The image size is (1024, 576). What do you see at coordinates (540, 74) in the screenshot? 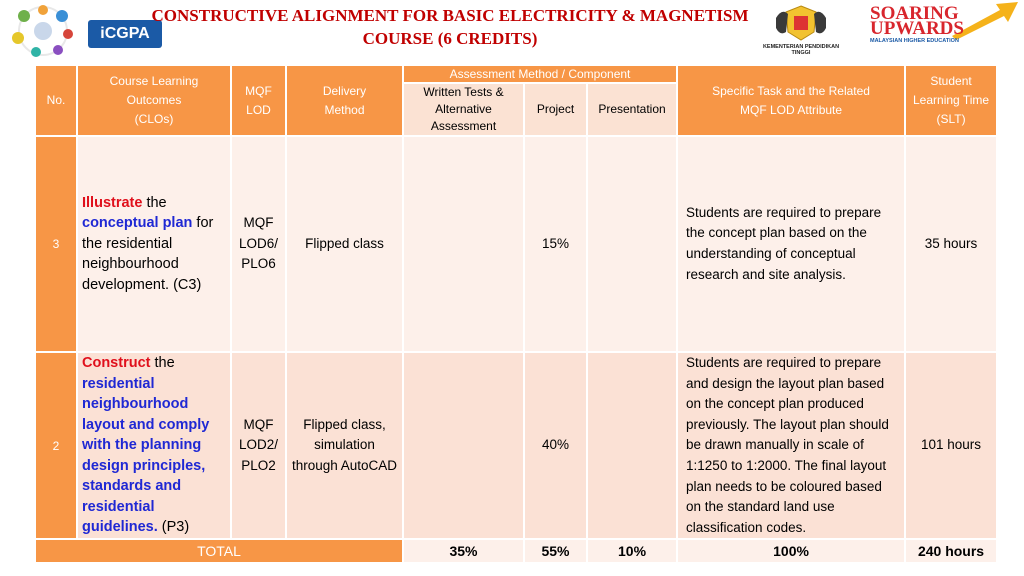
I see `header-assessment: Assessment Method / Component` at bounding box center [540, 74].